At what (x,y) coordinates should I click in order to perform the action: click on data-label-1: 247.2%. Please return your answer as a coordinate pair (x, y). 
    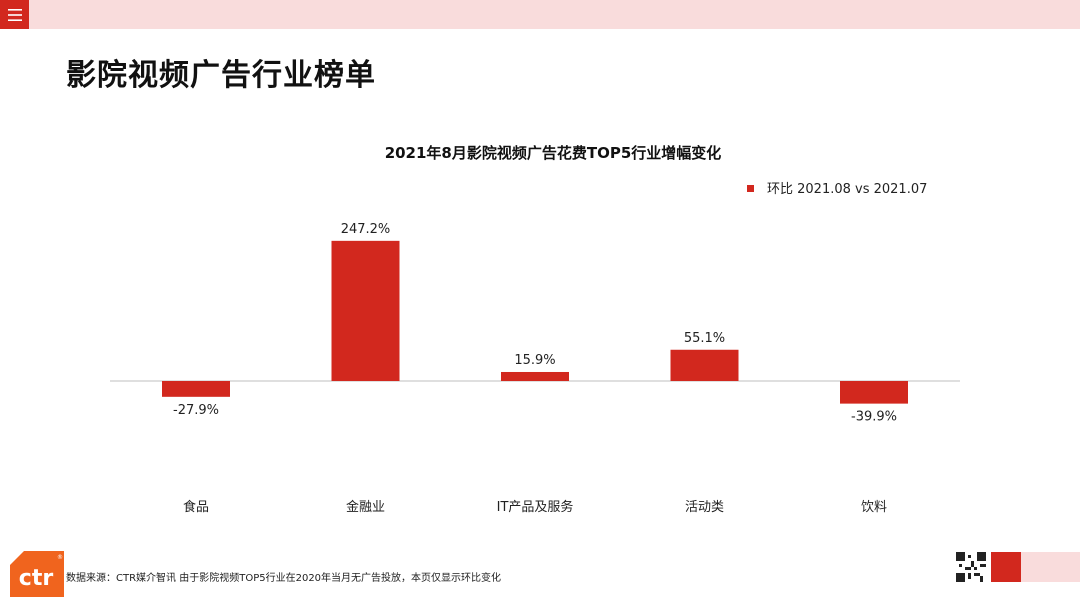
    Looking at the image, I should click on (366, 229).